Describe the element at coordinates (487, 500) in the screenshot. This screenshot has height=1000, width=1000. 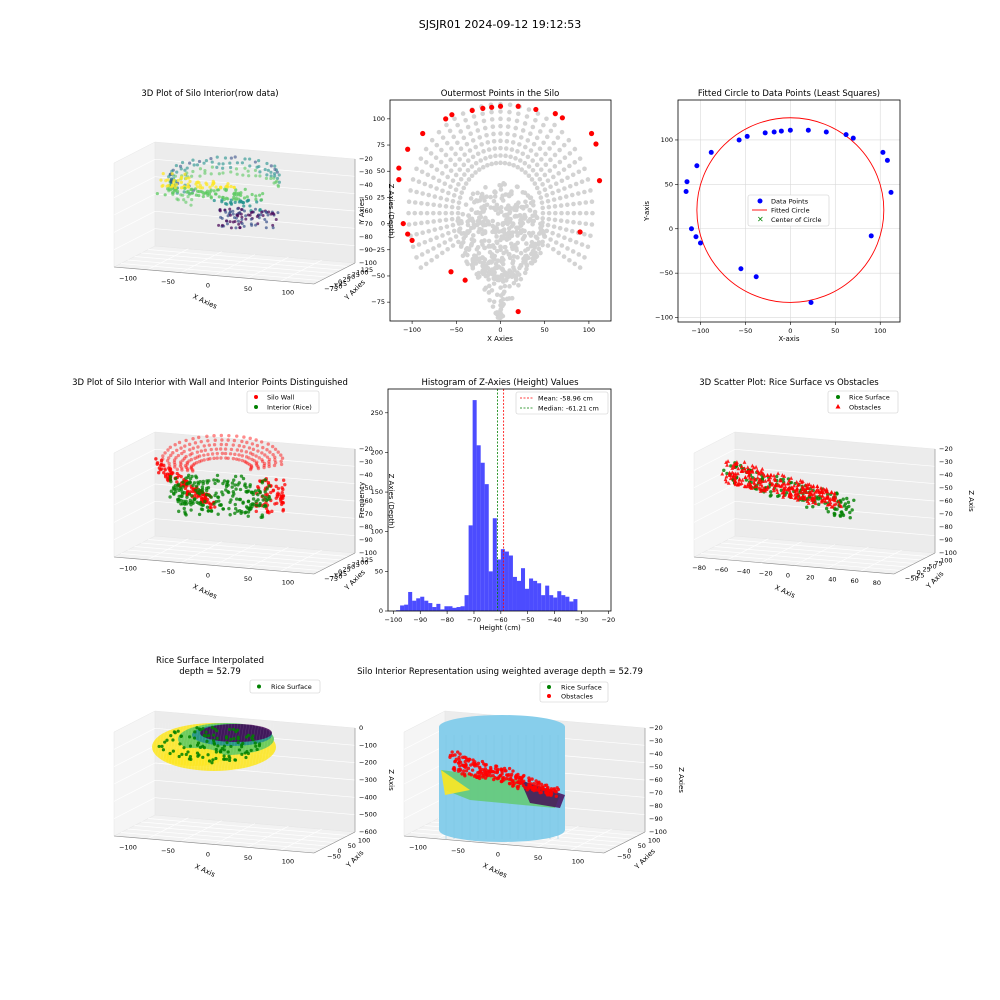
I see `histogram-bars` at that location.